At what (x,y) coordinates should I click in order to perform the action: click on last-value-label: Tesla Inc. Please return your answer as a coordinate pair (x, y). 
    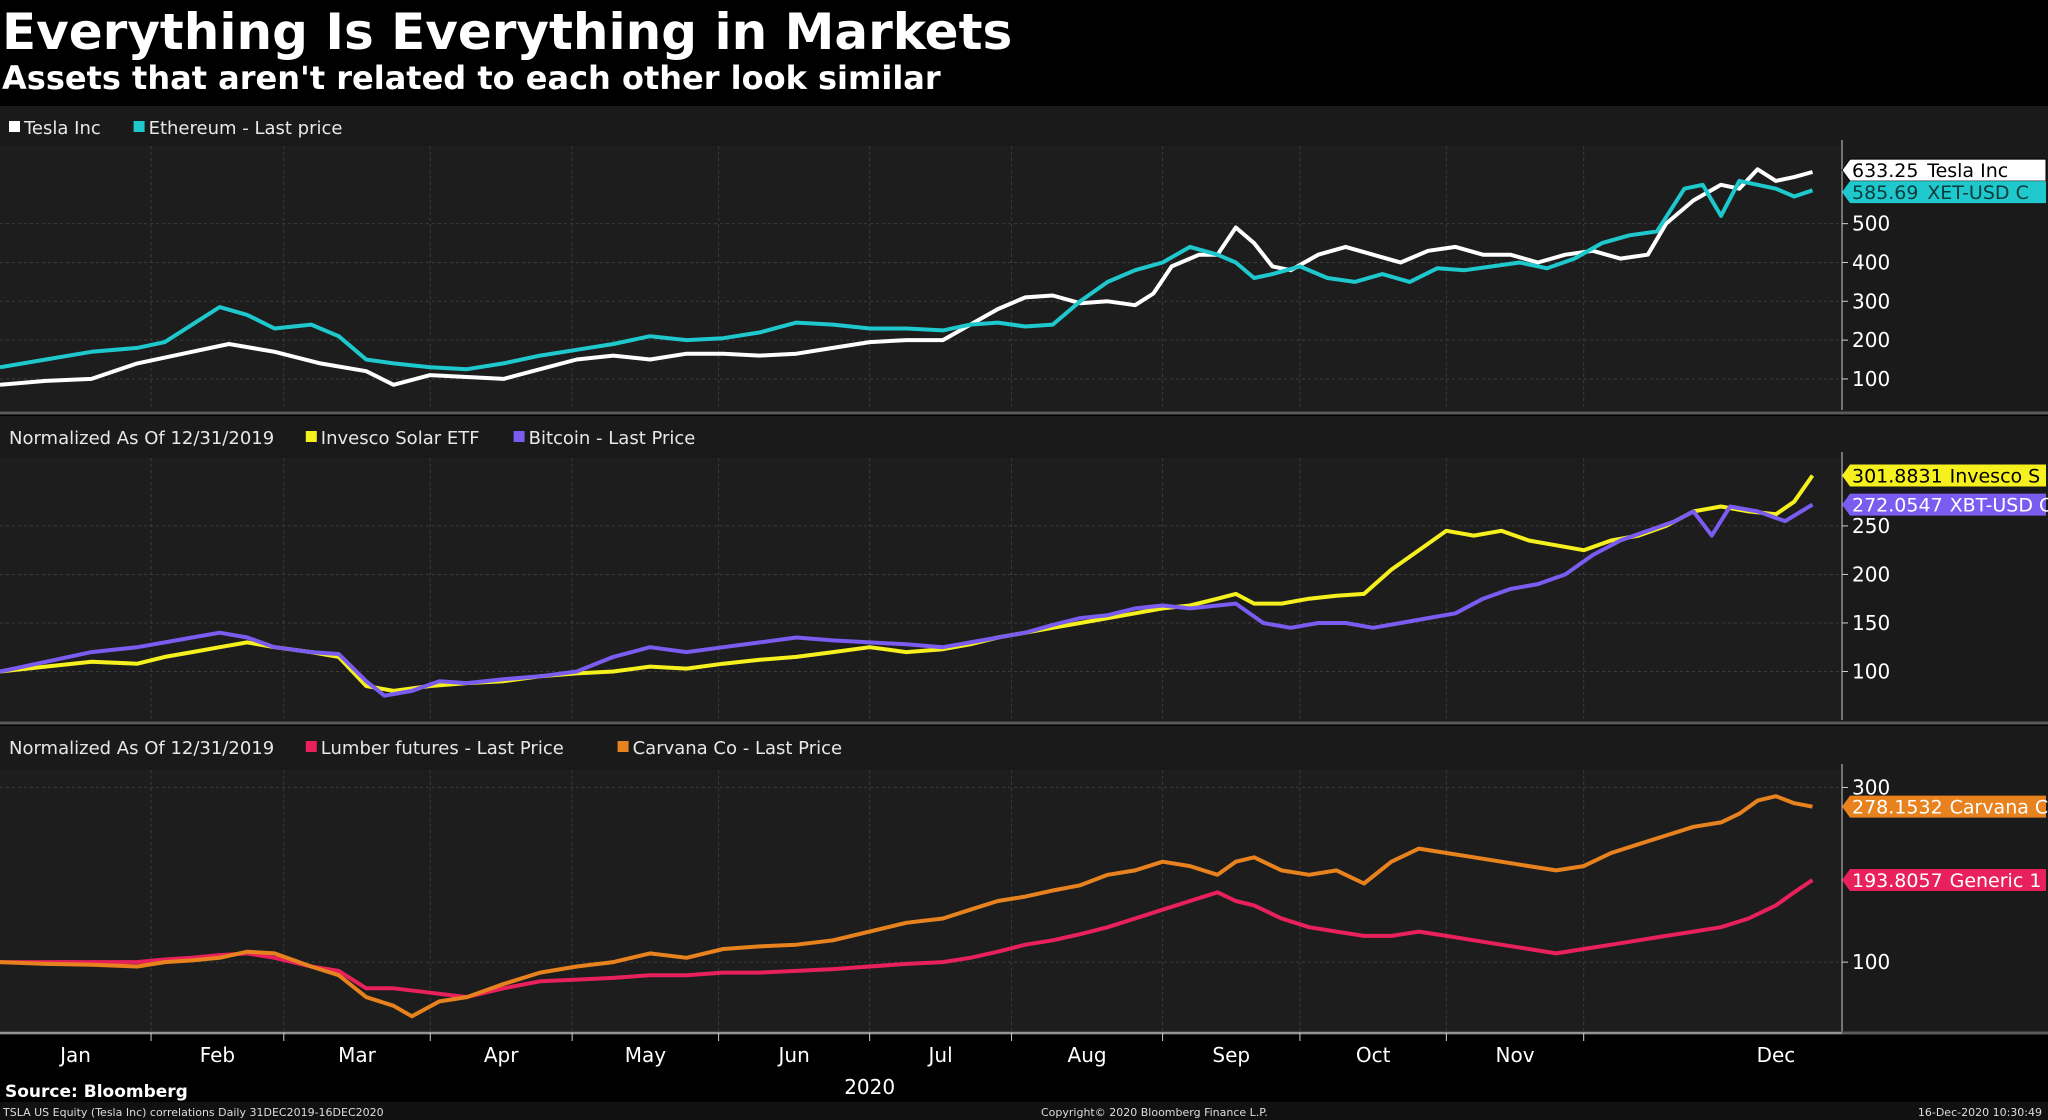
    Looking at the image, I should click on (1967, 171).